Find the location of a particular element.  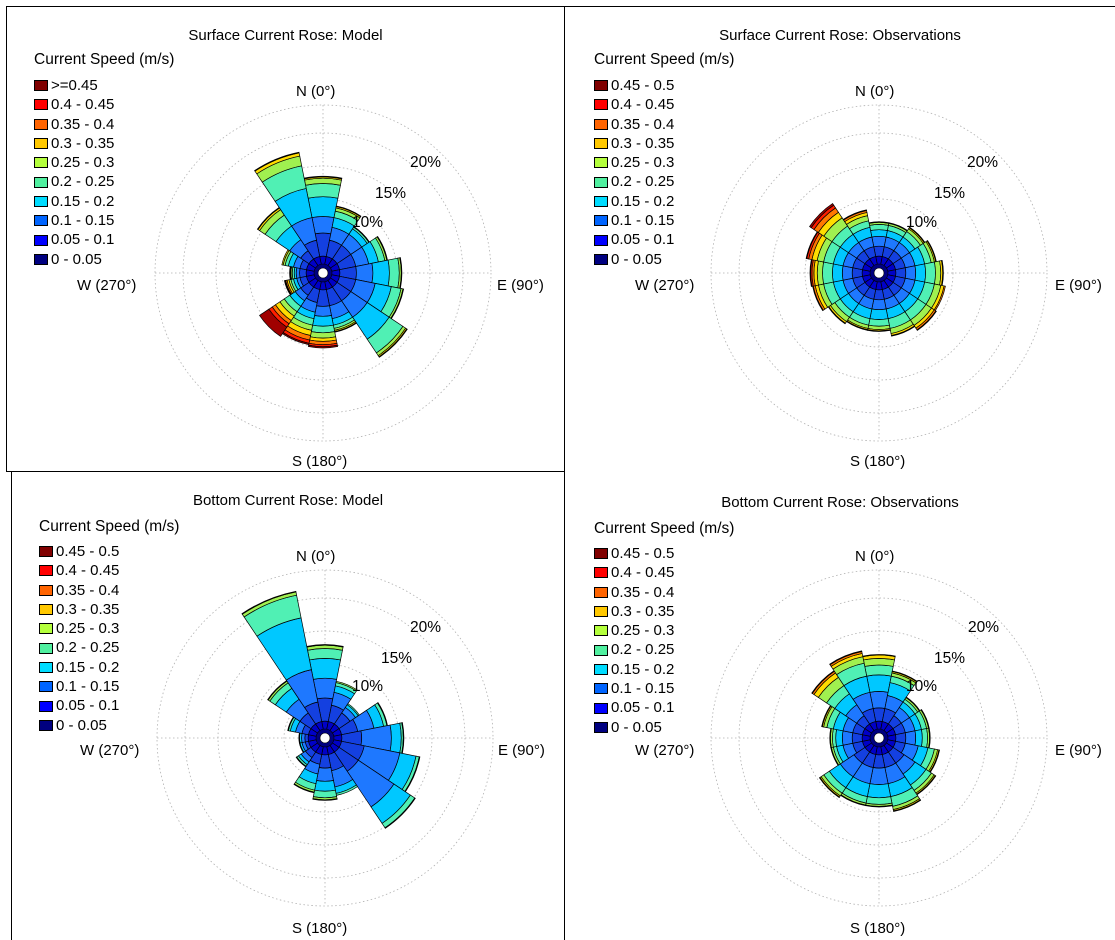

legend-item: >=0.45 is located at coordinates (74, 85).